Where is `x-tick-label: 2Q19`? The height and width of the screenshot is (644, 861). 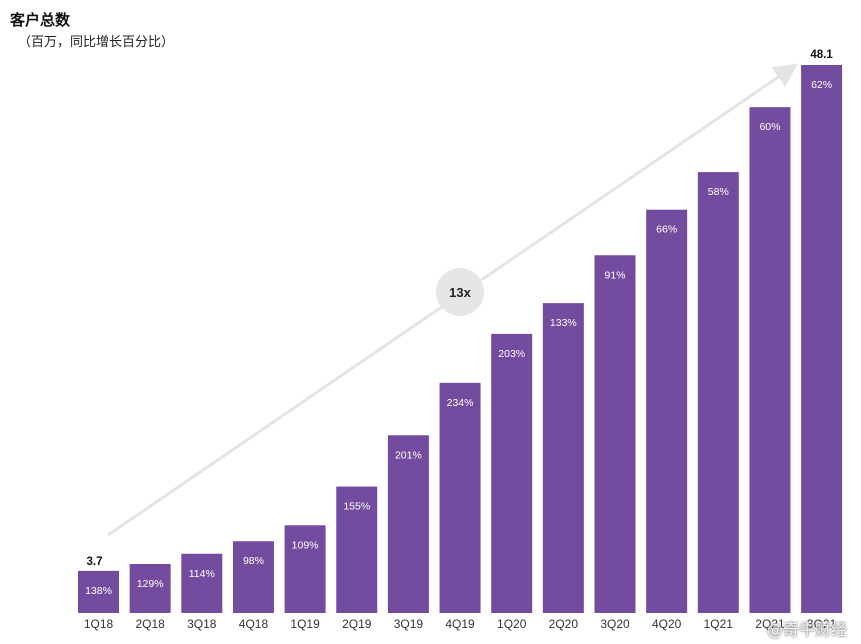
x-tick-label: 2Q19 is located at coordinates (357, 624).